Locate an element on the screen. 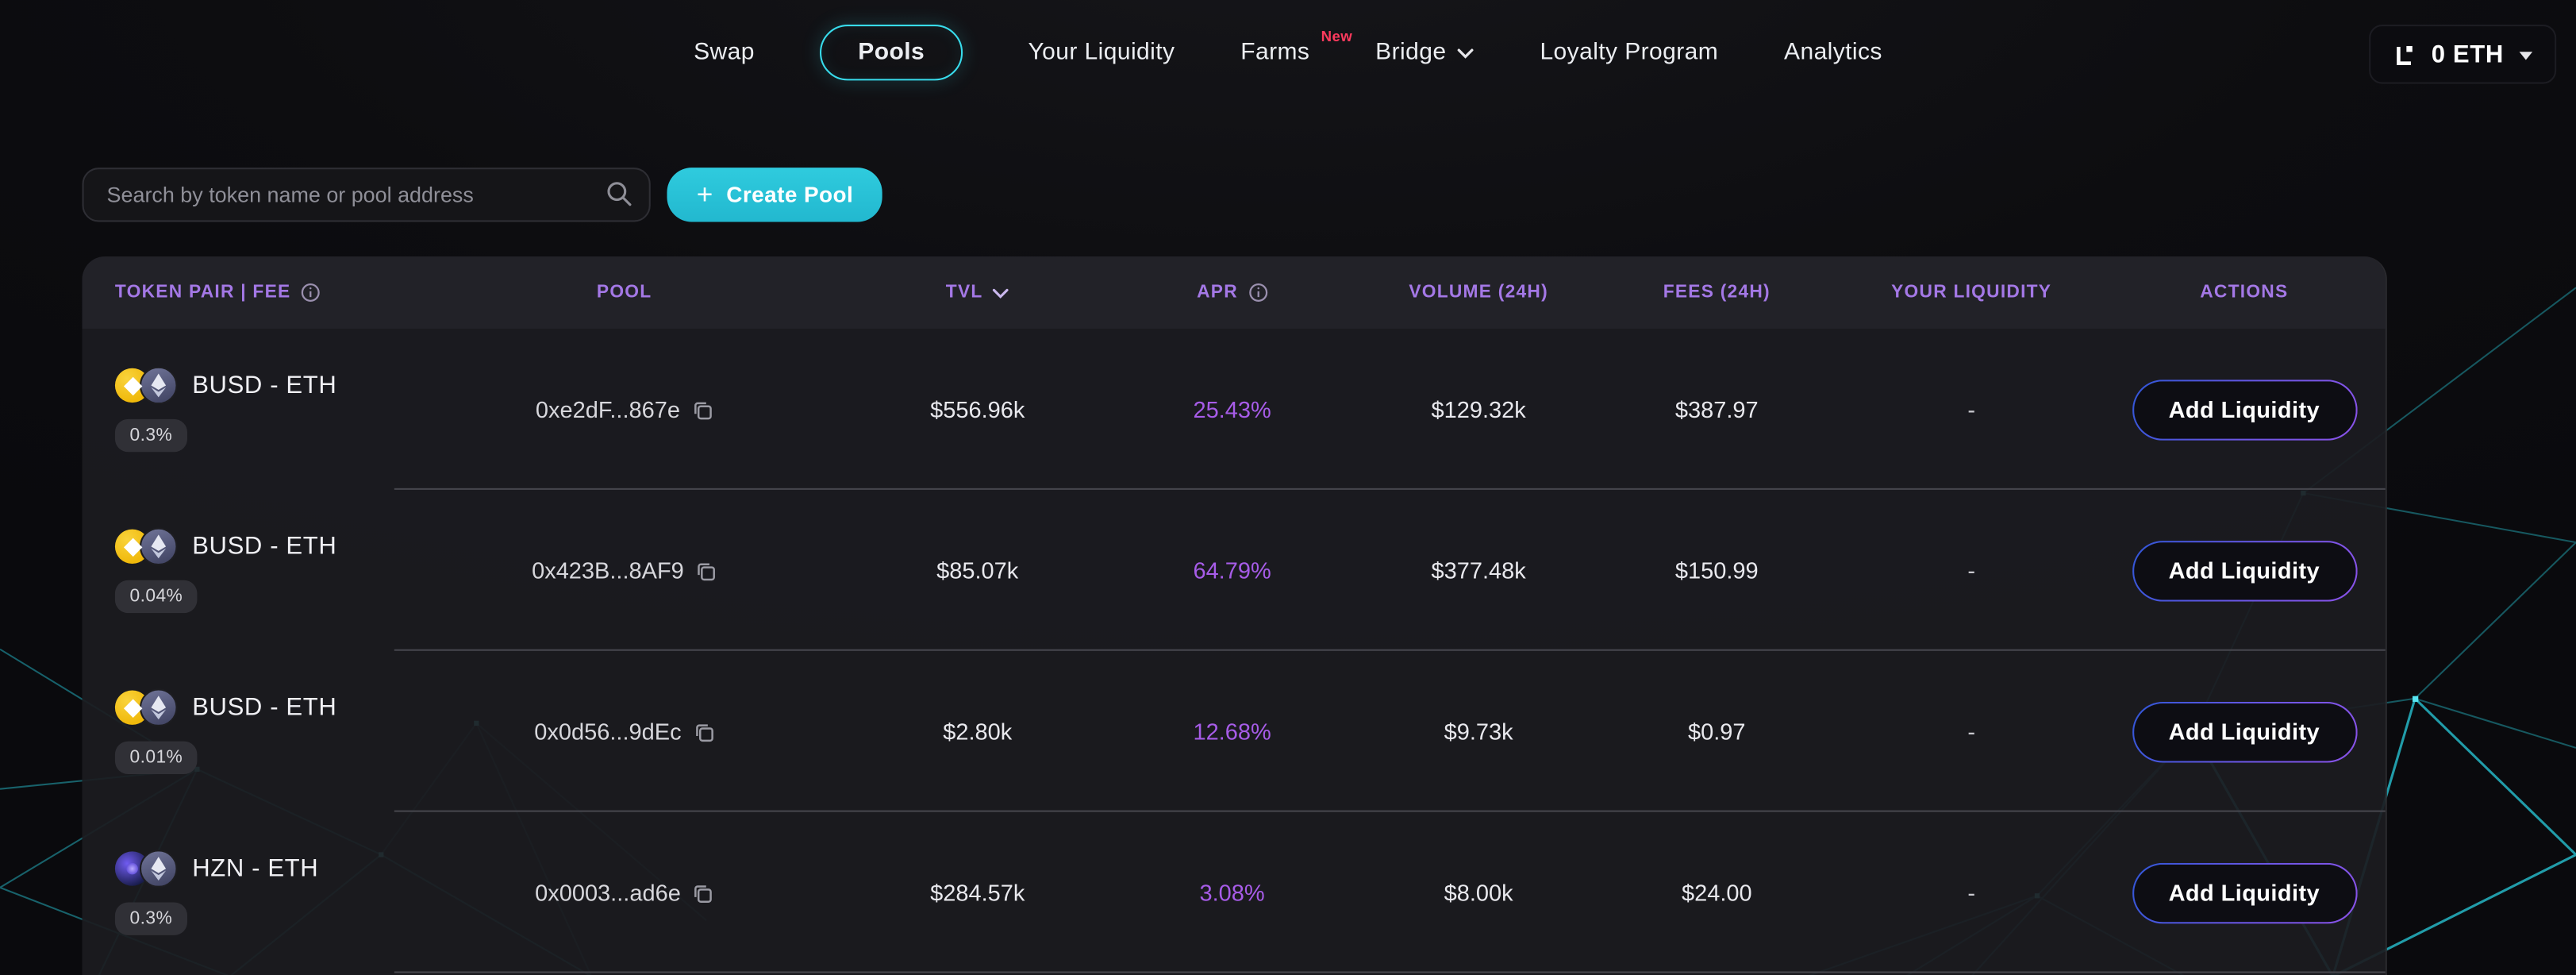 The image size is (2576, 975). sort-chevron-down-icon is located at coordinates (1001, 293).